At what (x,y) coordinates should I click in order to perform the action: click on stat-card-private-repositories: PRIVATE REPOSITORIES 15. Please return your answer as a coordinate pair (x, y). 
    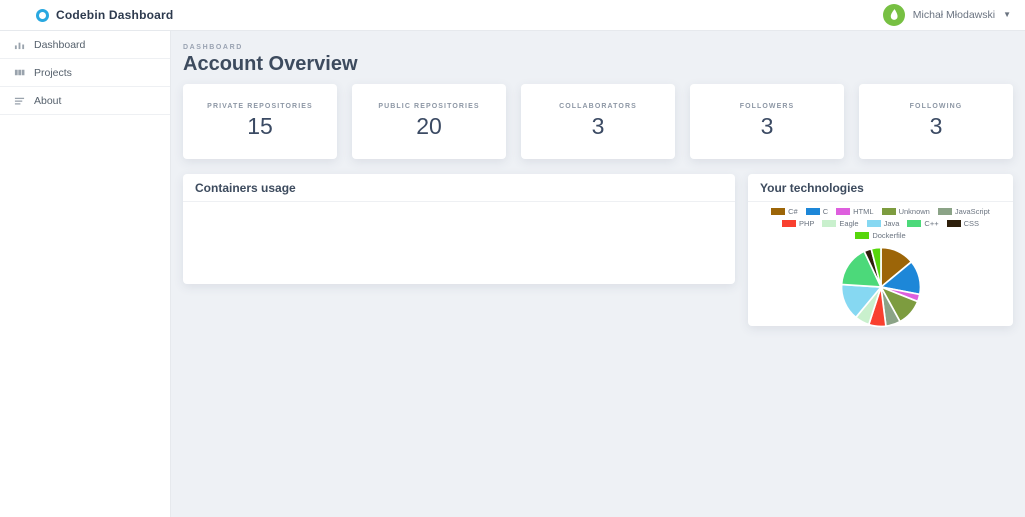
    Looking at the image, I should click on (260, 121).